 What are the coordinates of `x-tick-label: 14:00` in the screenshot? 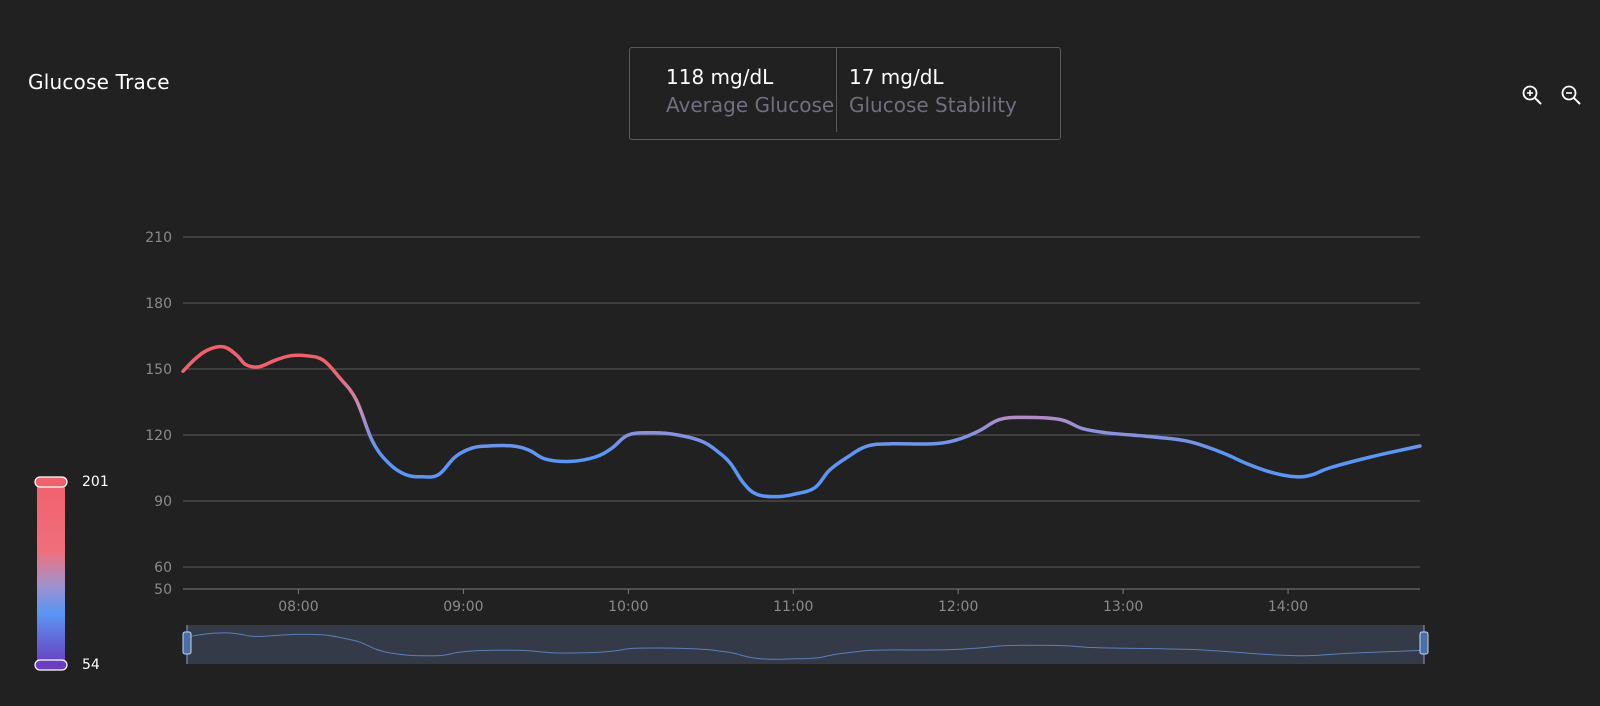 It's located at (1288, 607).